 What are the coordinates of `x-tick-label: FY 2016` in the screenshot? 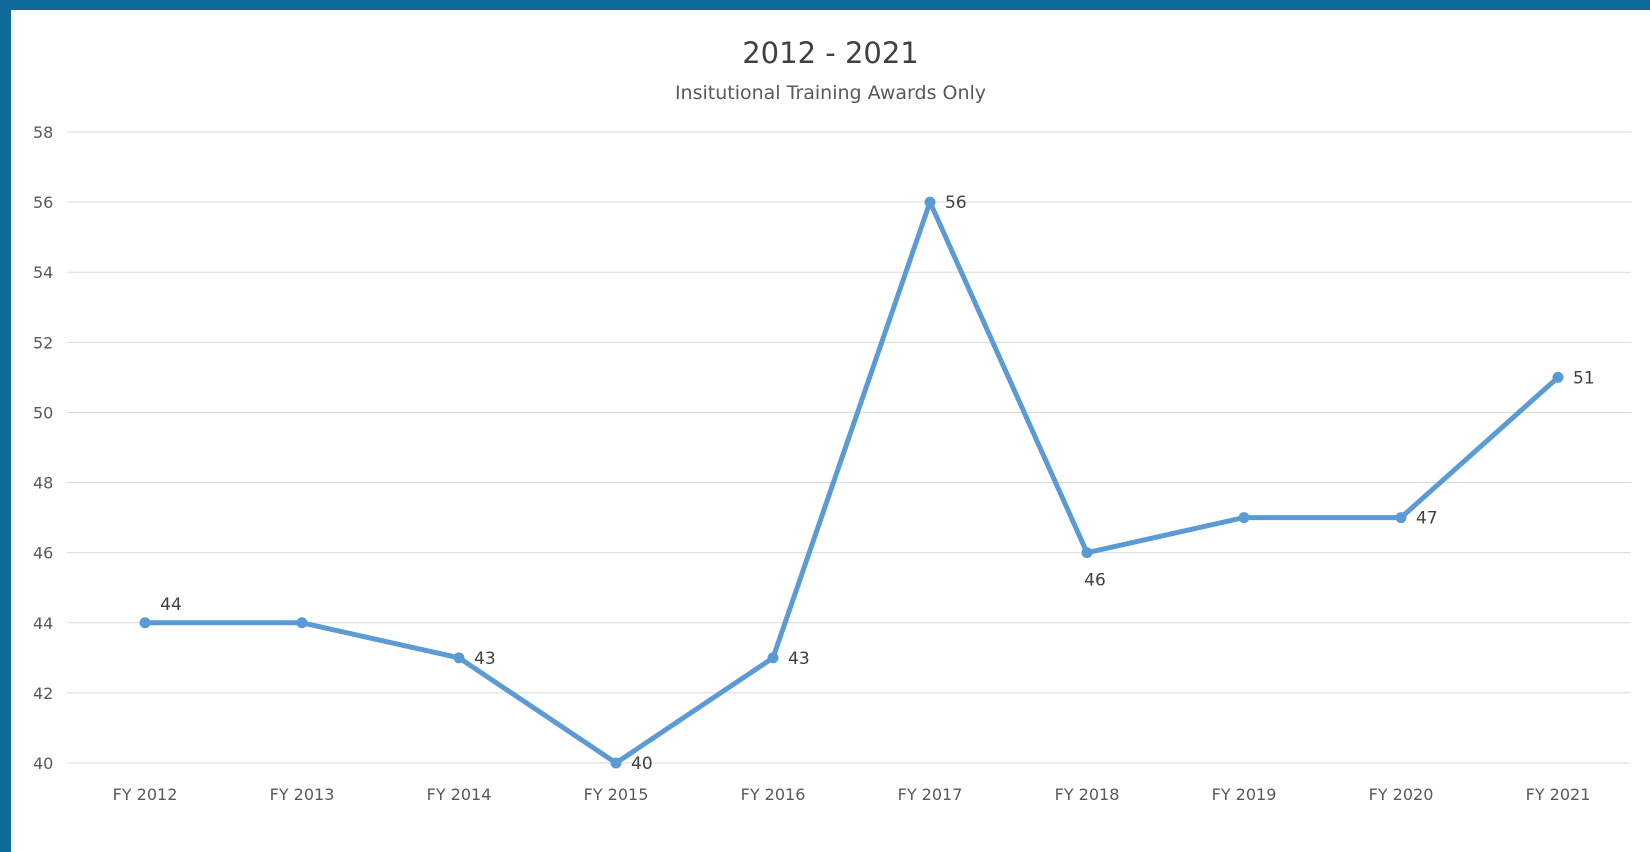 It's located at (773, 794).